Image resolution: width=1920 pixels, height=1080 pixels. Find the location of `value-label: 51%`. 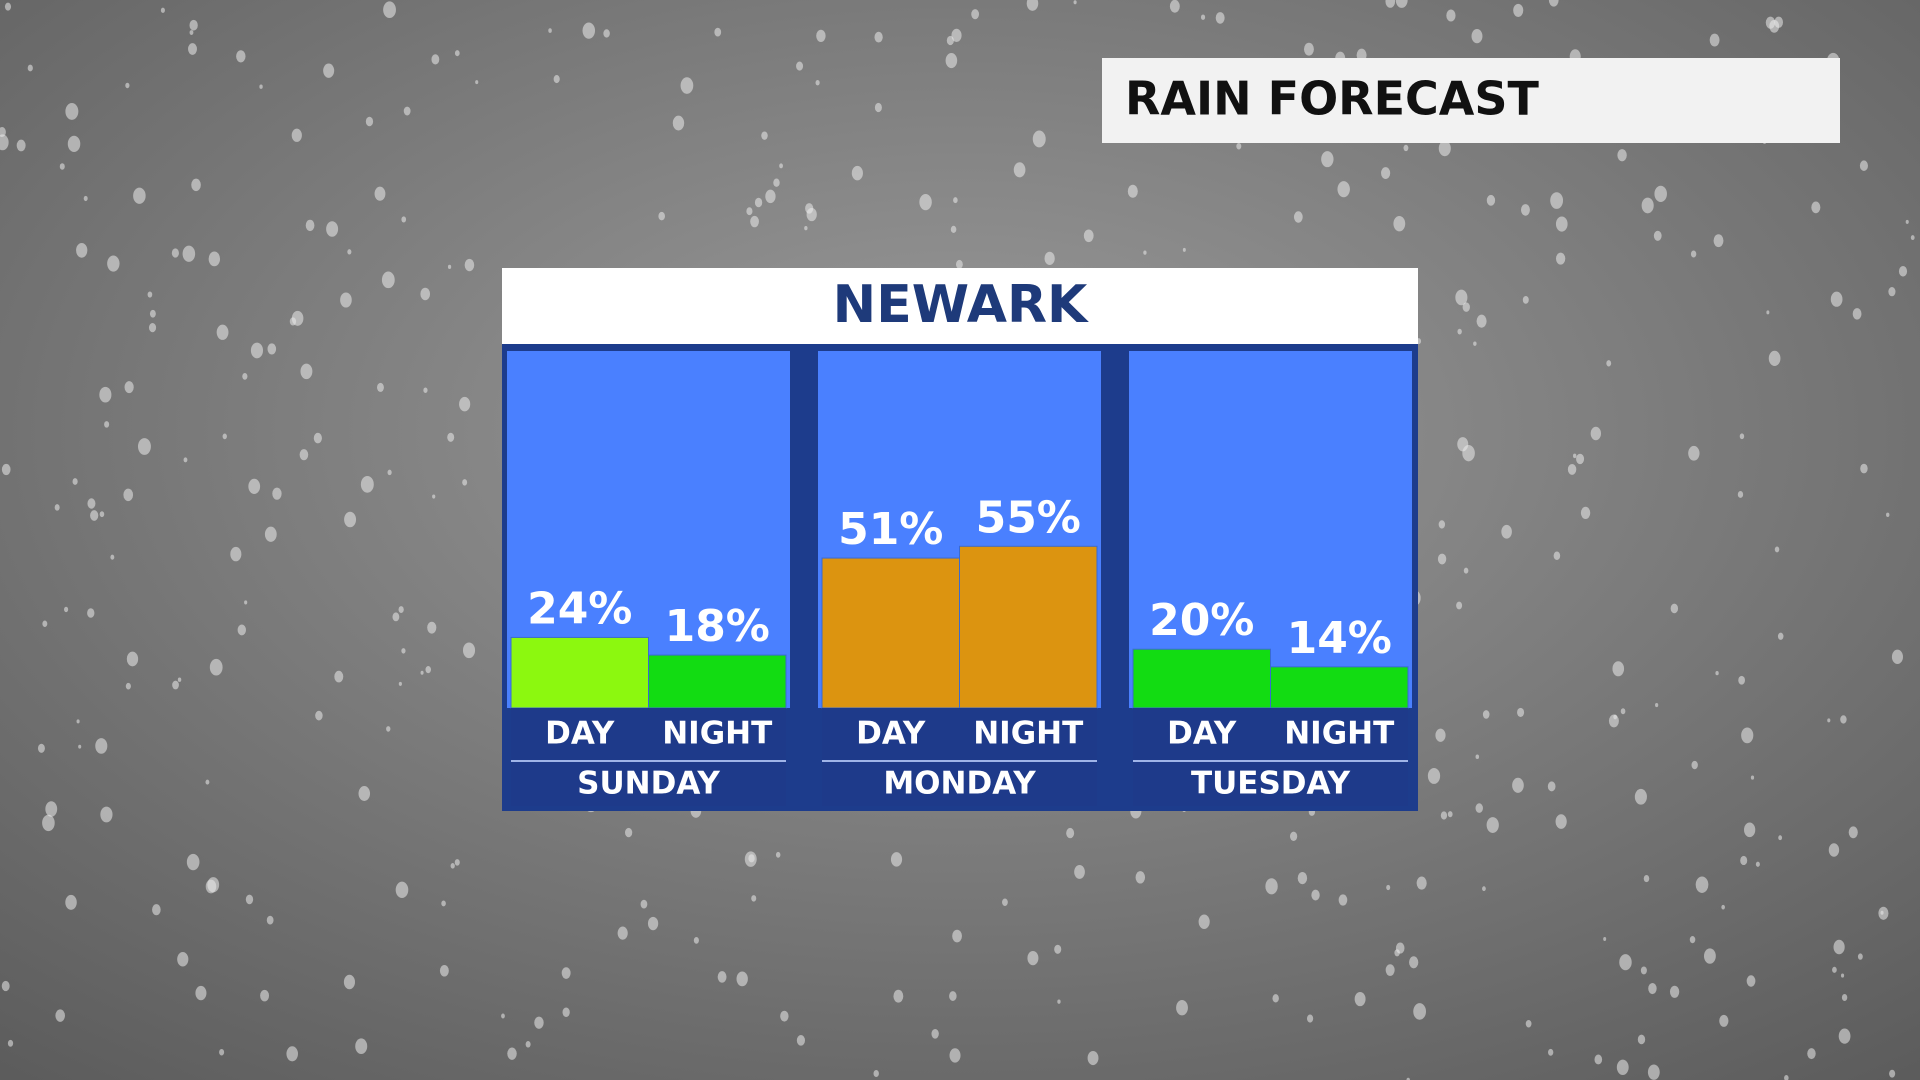

value-label: 51% is located at coordinates (890, 529).